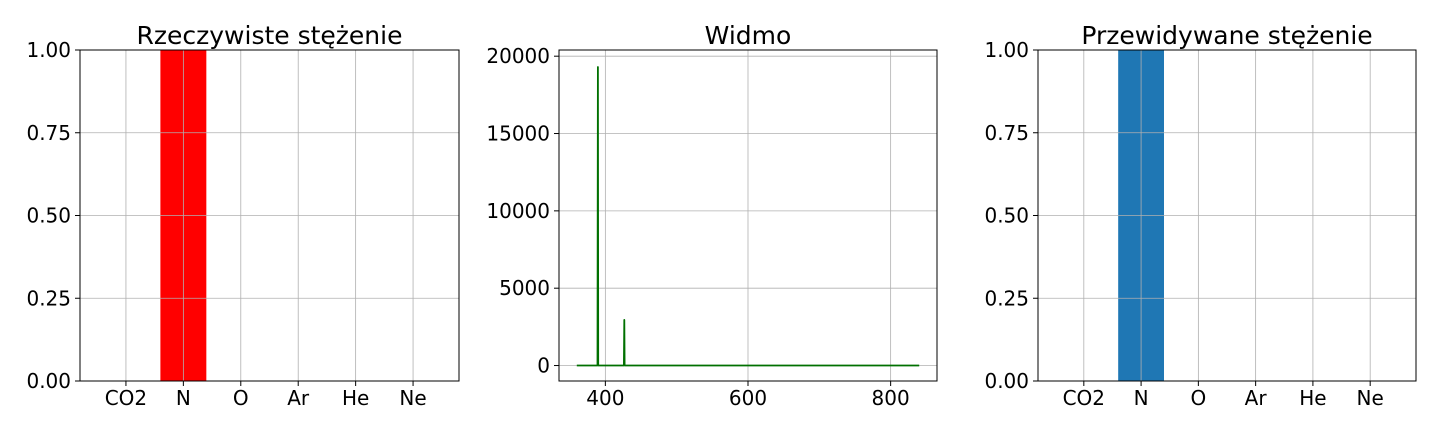 This screenshot has width=1440, height=432. Describe the element at coordinates (748, 35) in the screenshot. I see `chart-title: Widmo` at that location.